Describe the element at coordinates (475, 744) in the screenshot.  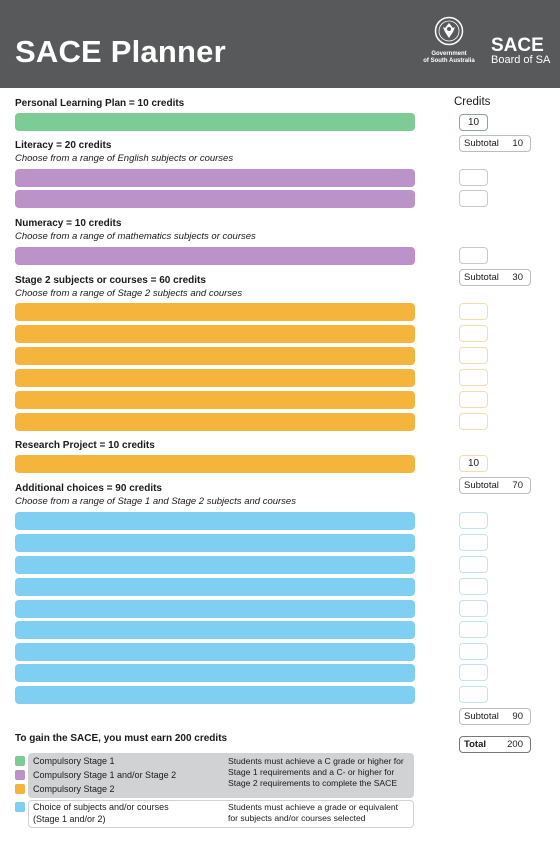
I see `total-label: Total` at that location.